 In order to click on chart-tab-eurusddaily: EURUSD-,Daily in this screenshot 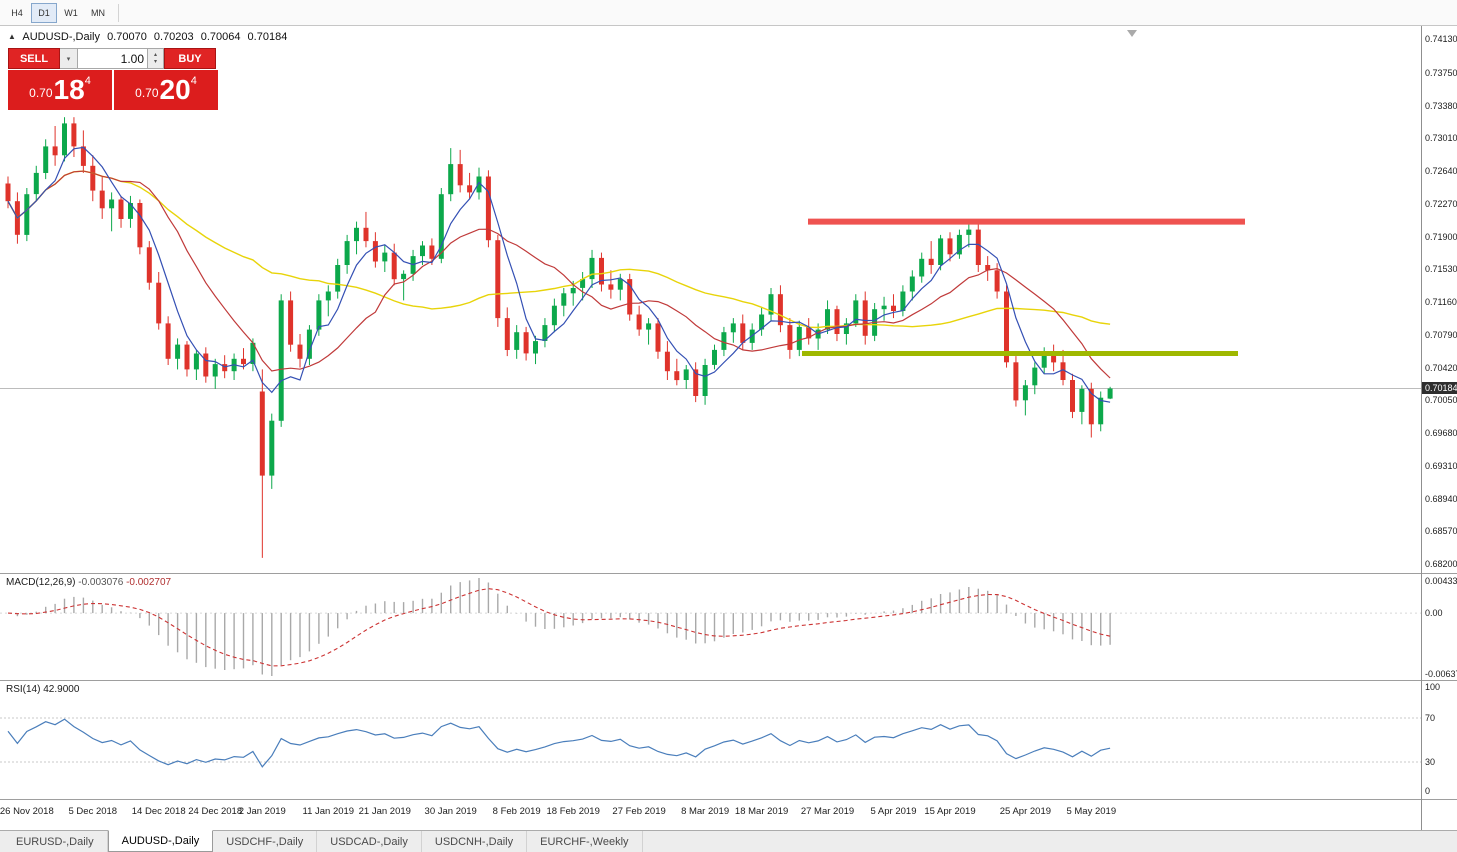, I will do `click(55, 841)`.